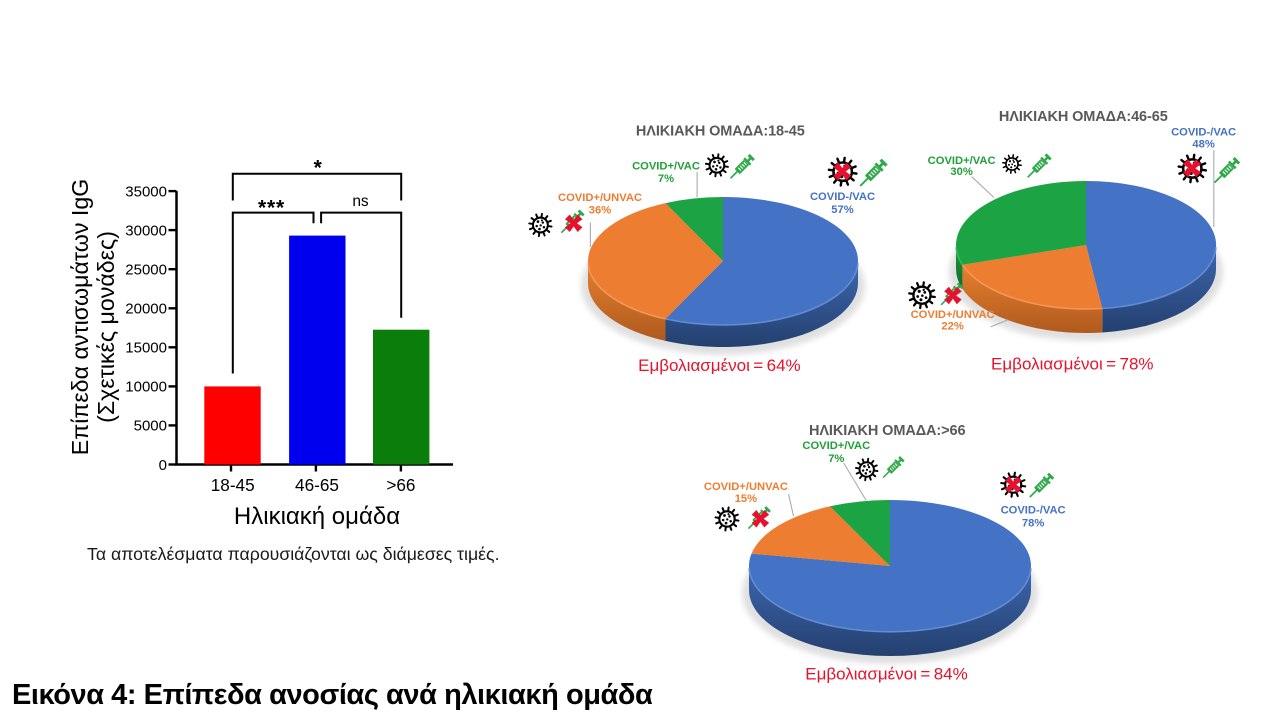 The image size is (1280, 720). I want to click on svg-text: 30%, so click(961, 172).